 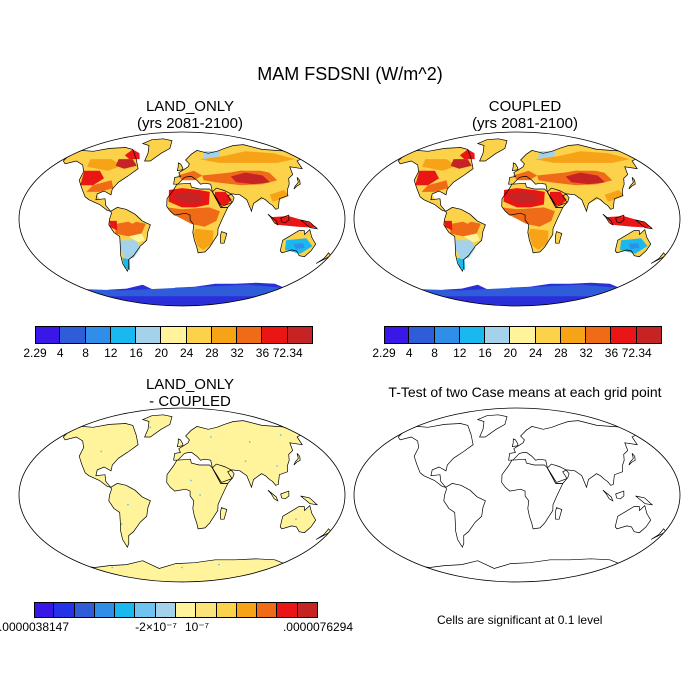 I want to click on land-fill-eurasia, so click(x=239, y=454).